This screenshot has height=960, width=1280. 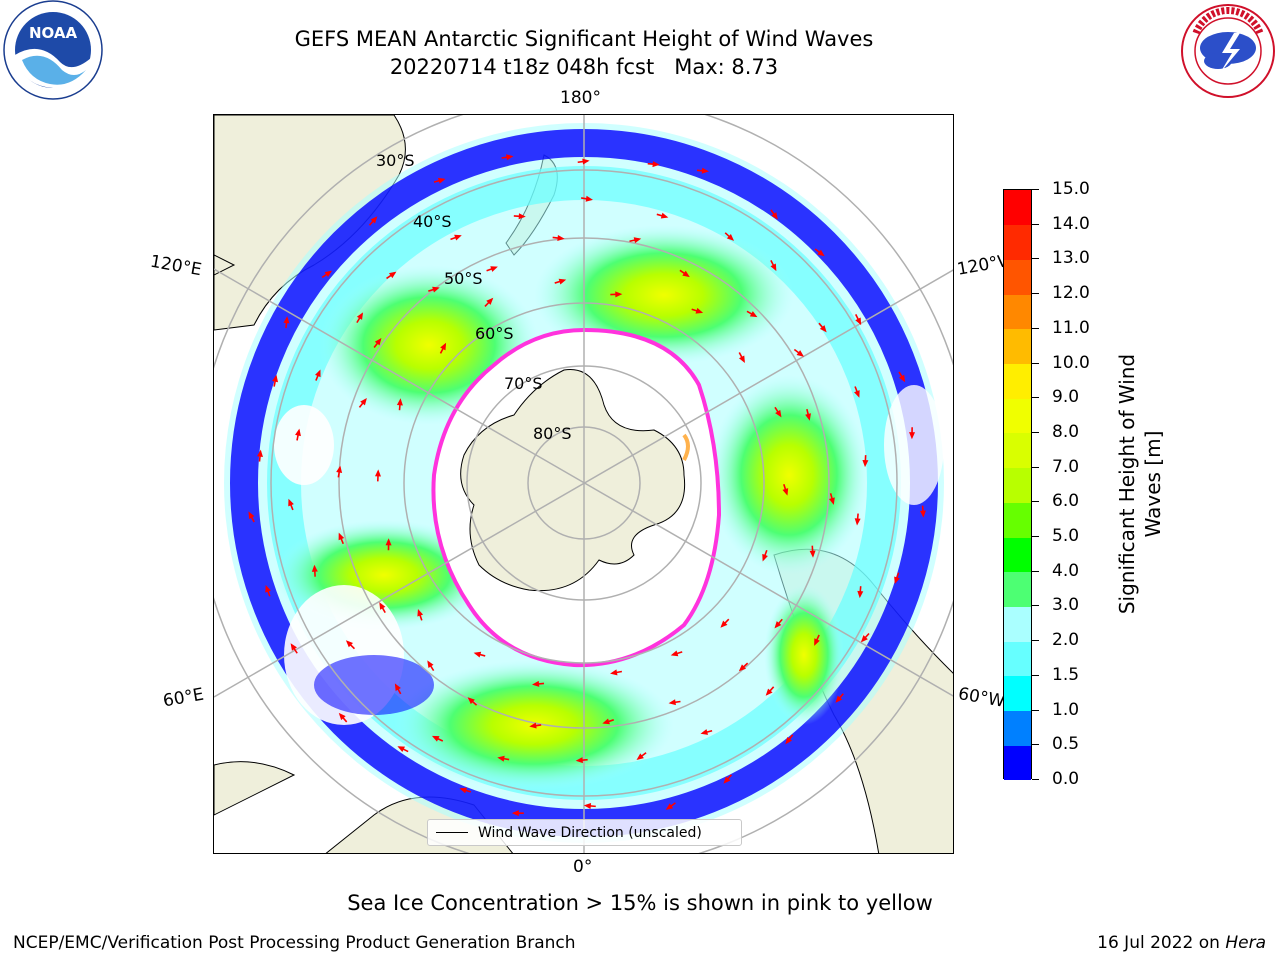 What do you see at coordinates (494, 333) in the screenshot?
I see `lat-label-60s: 60°S` at bounding box center [494, 333].